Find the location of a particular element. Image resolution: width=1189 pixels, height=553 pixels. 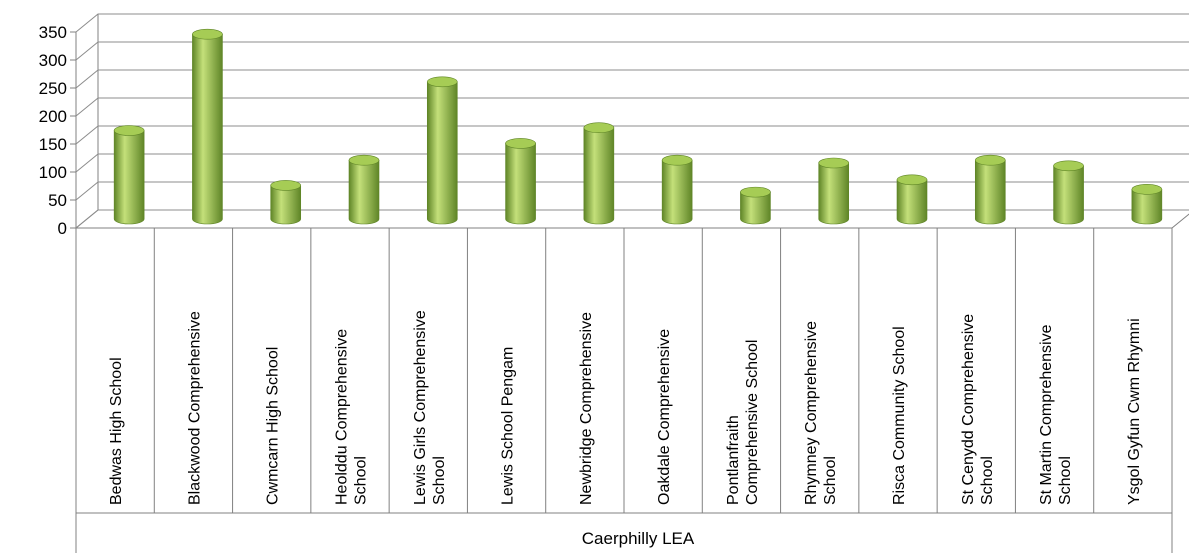

category-label: Cwmcarn High School is located at coordinates (273, 426).